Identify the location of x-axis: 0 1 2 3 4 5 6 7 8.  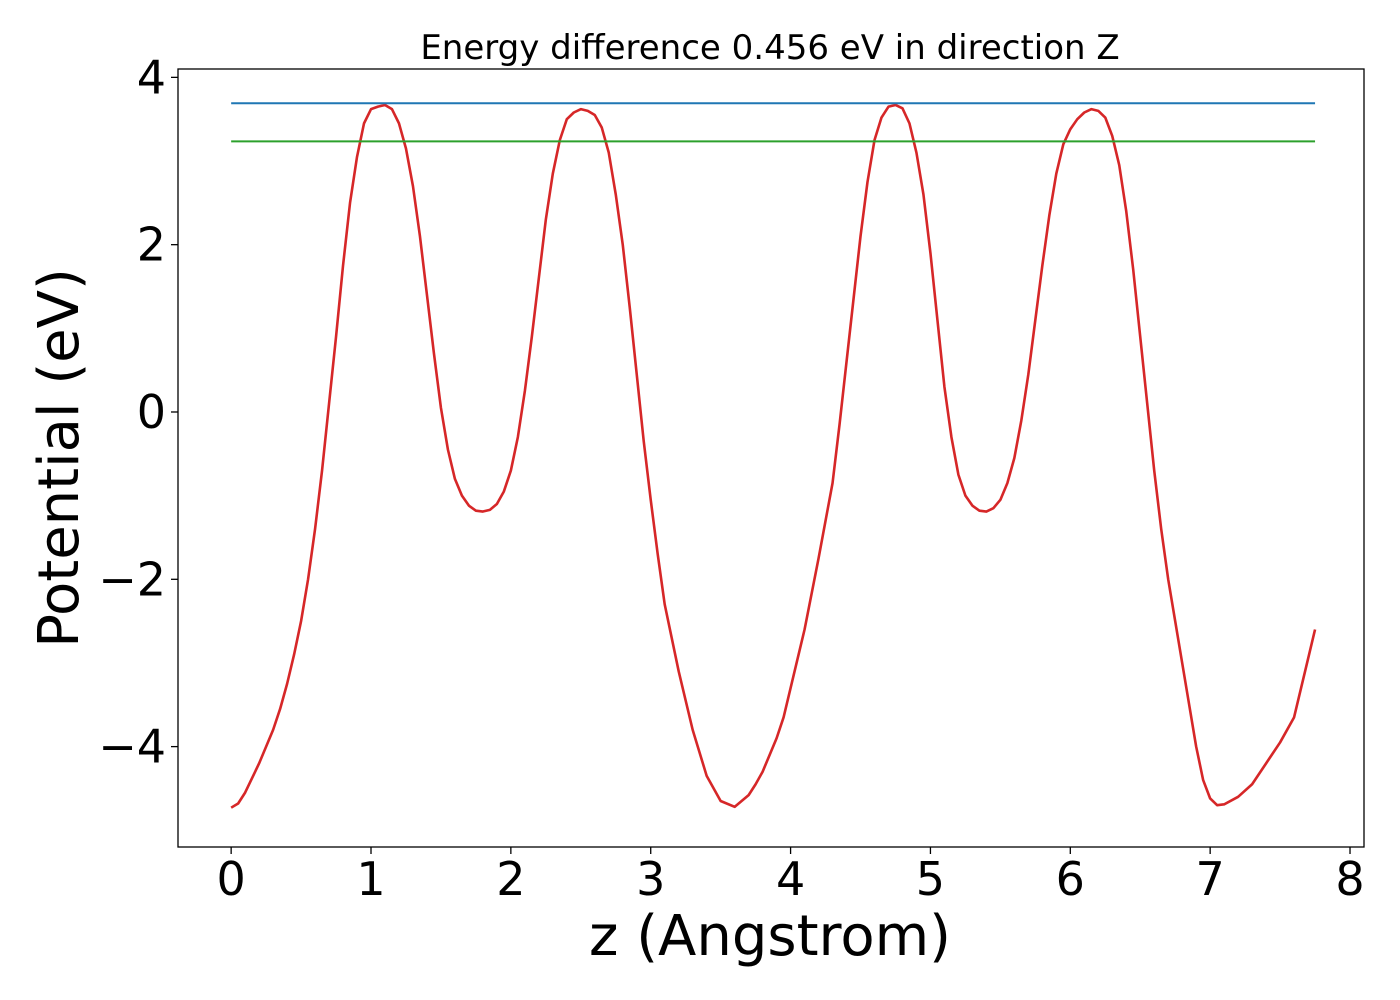
(791, 876).